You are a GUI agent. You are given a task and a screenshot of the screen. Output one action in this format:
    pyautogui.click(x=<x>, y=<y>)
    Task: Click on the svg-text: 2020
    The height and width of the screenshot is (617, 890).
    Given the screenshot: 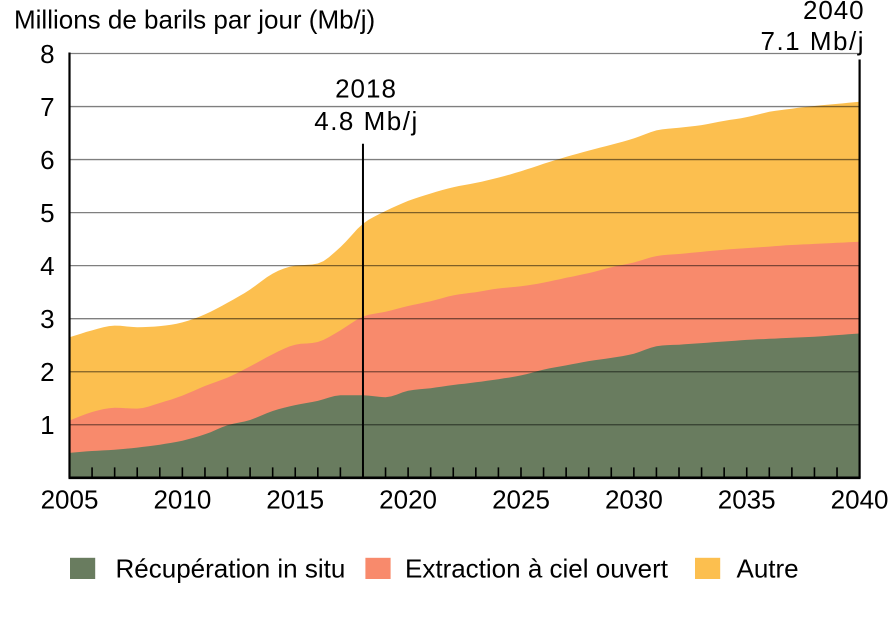 What is the action you would take?
    pyautogui.click(x=408, y=499)
    